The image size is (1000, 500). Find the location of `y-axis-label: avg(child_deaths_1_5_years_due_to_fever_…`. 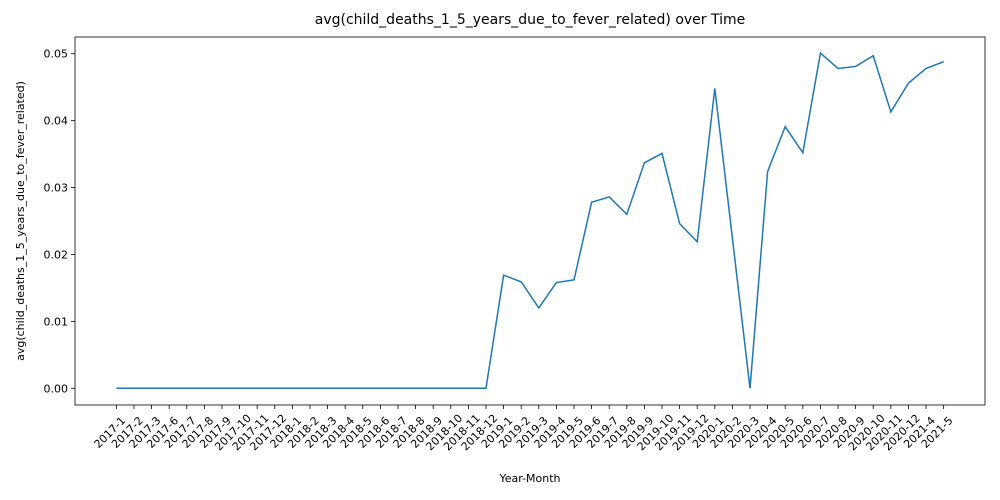

y-axis-label: avg(child_deaths_1_5_years_due_to_fever_… is located at coordinates (20, 221).